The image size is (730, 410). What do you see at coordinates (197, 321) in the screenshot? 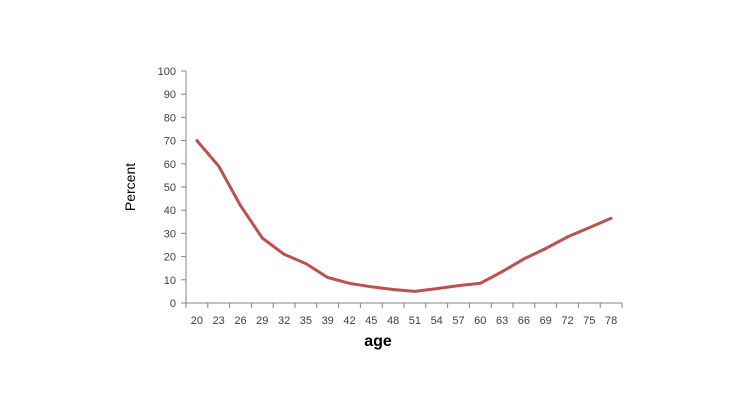
I see `x-tick-label: 20` at bounding box center [197, 321].